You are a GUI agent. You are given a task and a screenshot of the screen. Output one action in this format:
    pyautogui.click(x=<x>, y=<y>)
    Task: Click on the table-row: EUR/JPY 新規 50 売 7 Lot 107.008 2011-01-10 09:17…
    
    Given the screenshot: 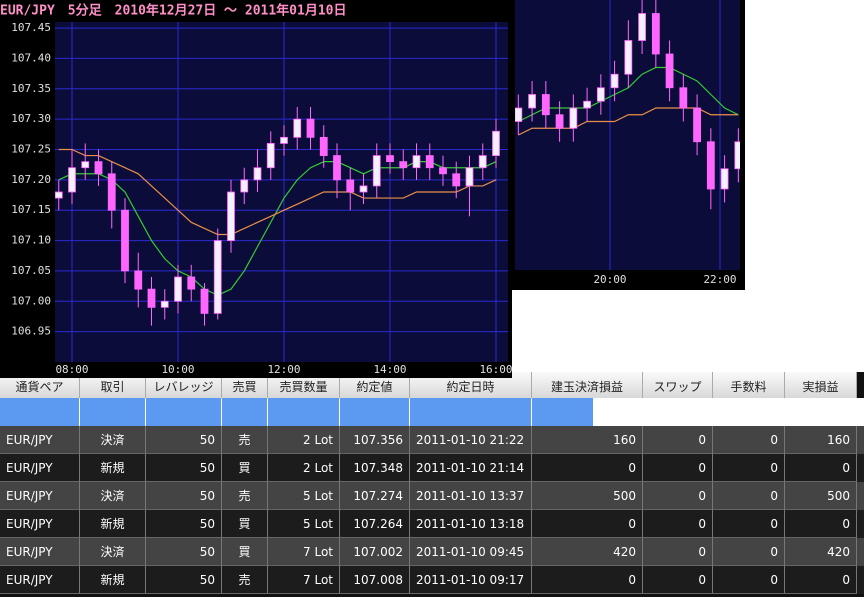 What is the action you would take?
    pyautogui.click(x=432, y=580)
    